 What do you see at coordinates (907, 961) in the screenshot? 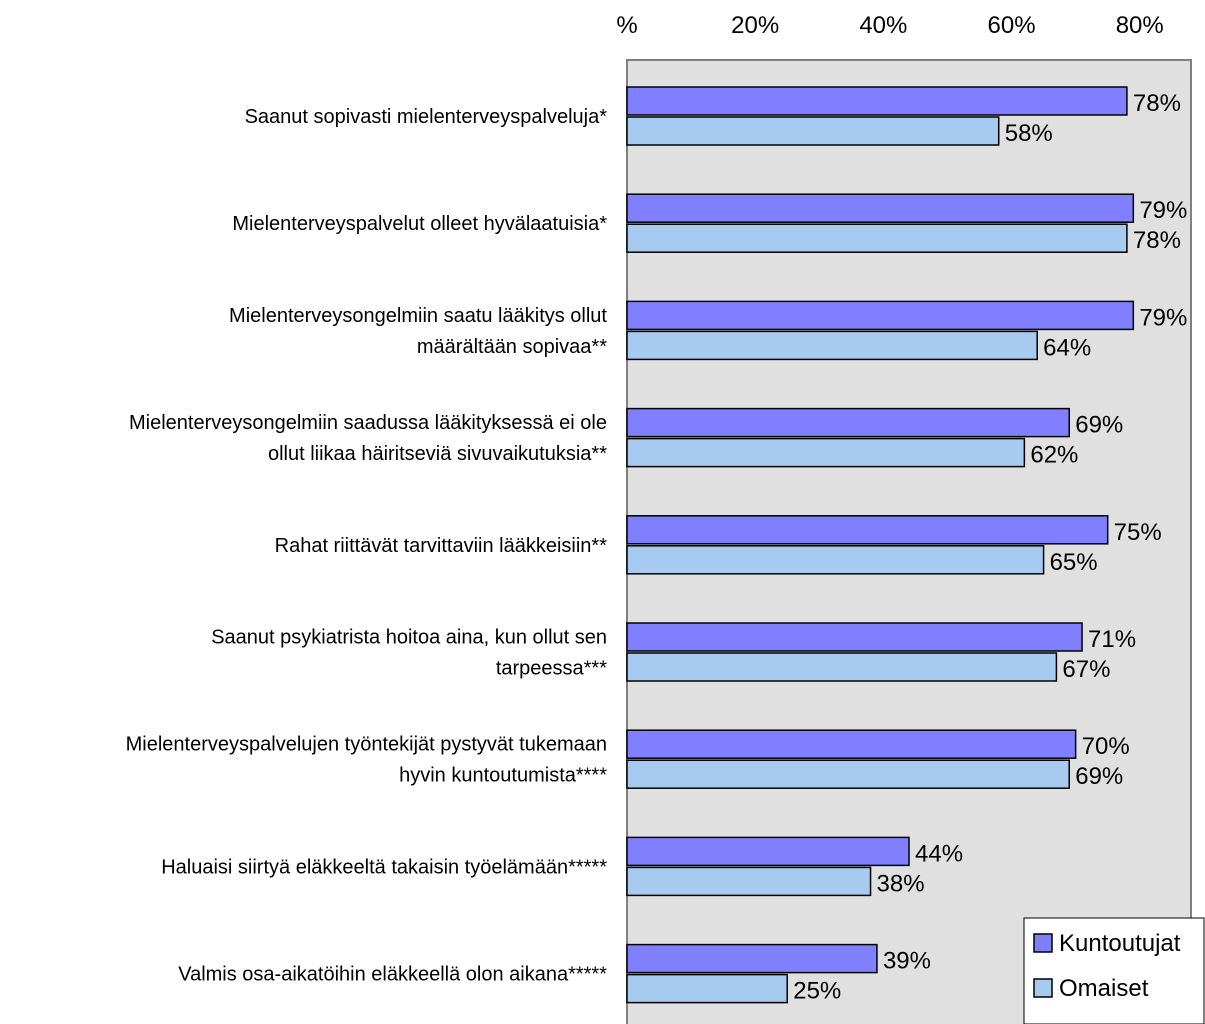
I see `data-label: 39%` at bounding box center [907, 961].